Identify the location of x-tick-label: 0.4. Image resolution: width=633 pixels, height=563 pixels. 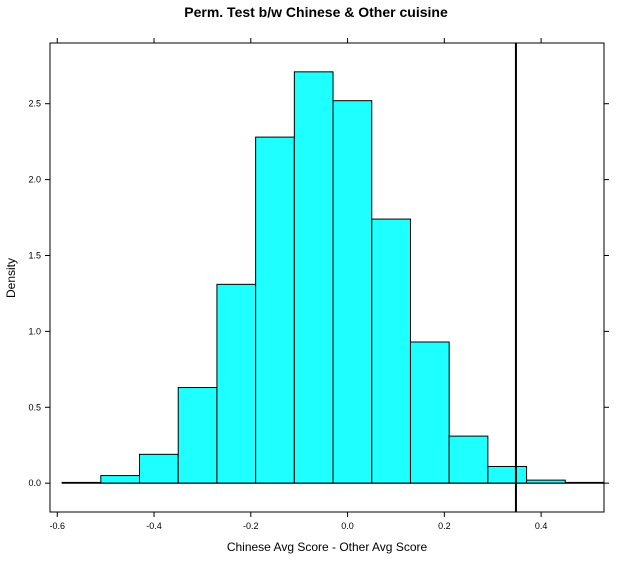
(541, 526).